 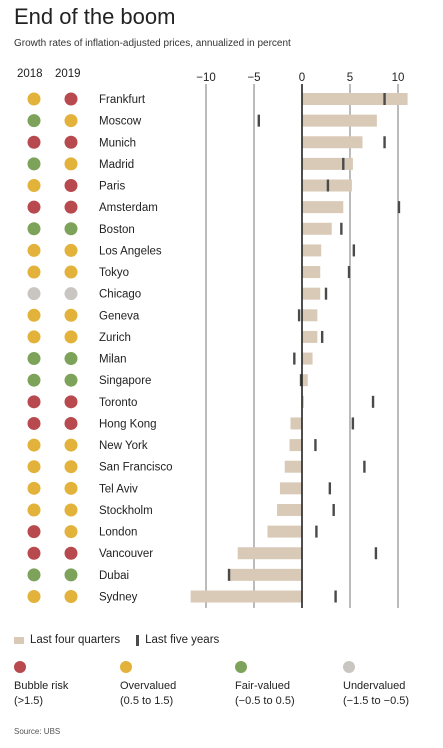 I want to click on city-label: Hong Kong, so click(x=128, y=424).